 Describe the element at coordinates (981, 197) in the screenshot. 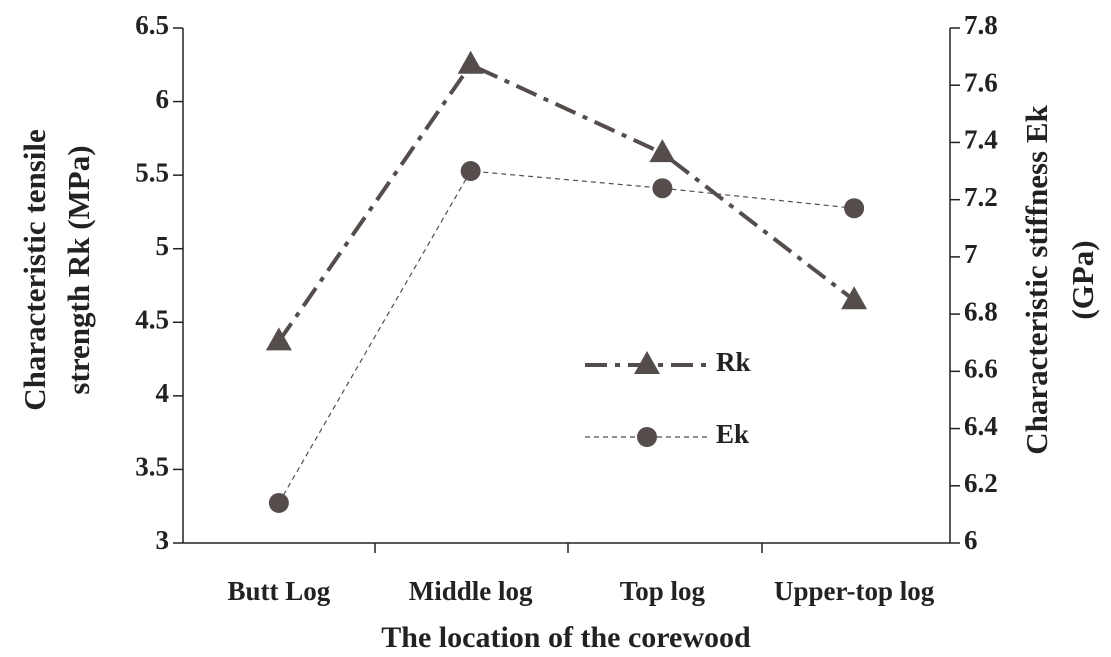

I see `y2-tick-label: 7.2` at that location.